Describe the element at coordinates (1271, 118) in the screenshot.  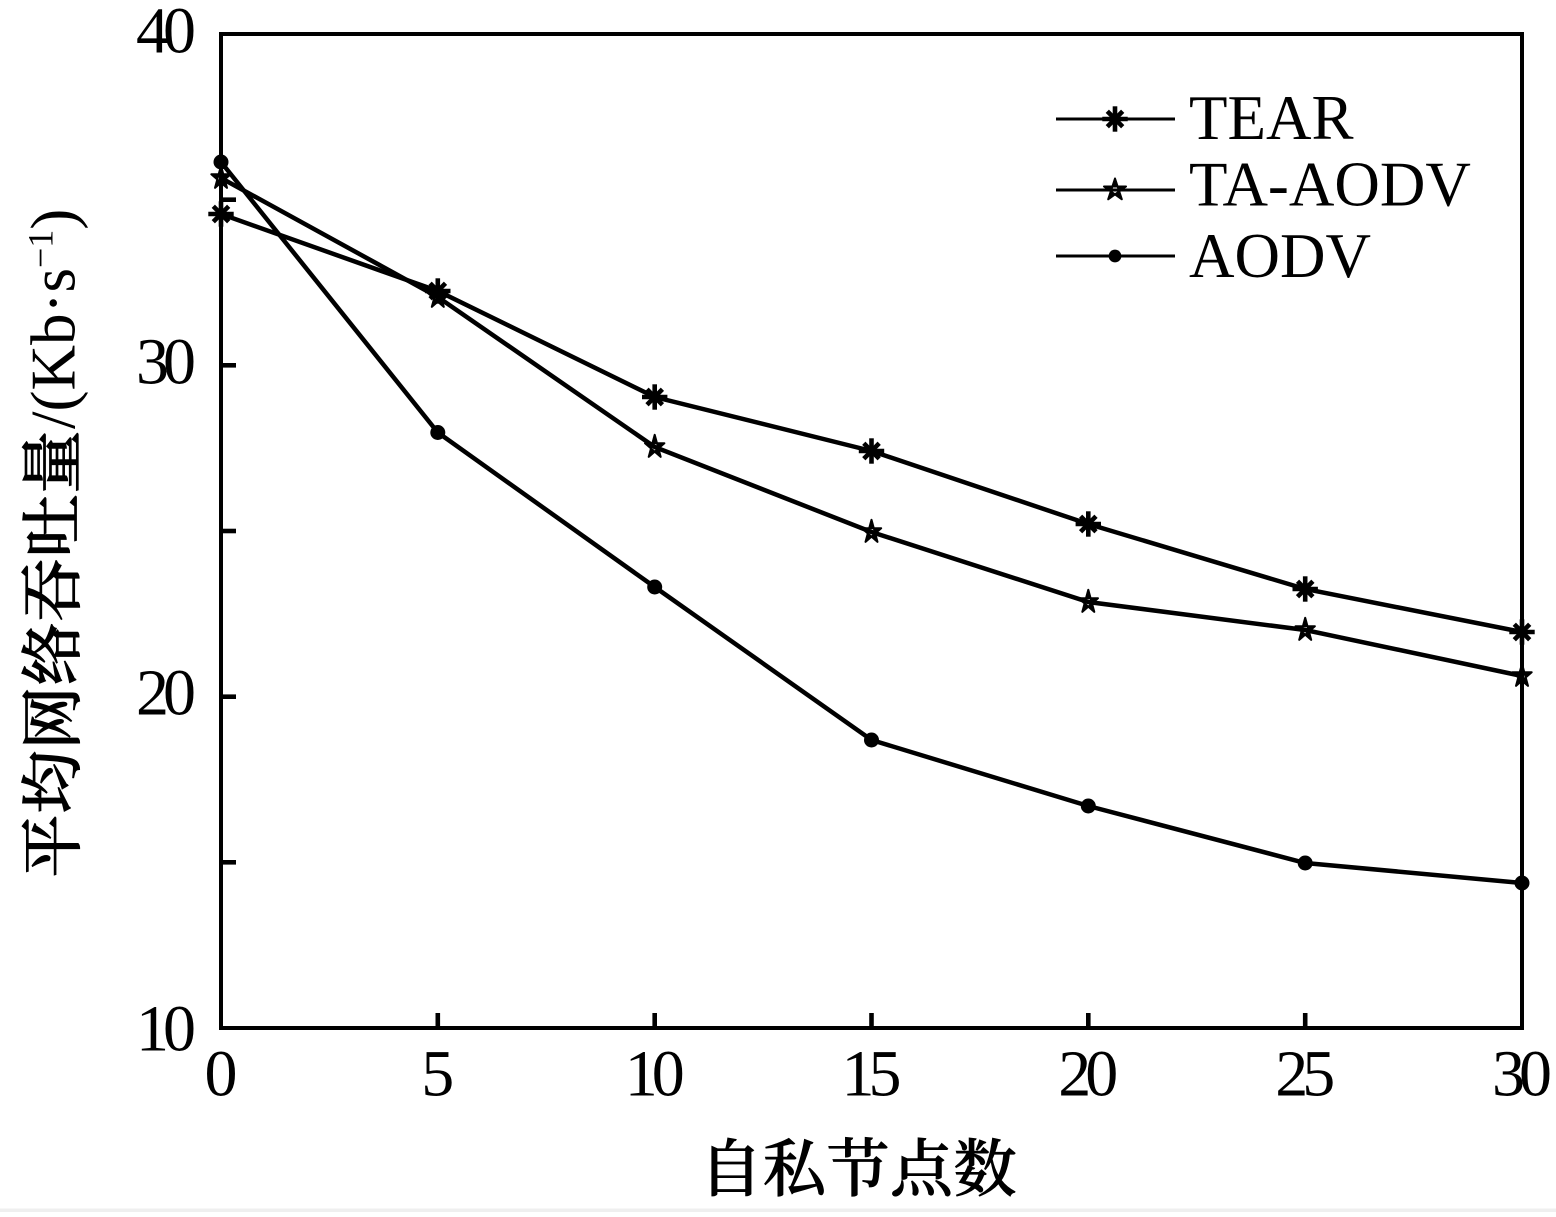
I see `svg-text: TEAR` at that location.